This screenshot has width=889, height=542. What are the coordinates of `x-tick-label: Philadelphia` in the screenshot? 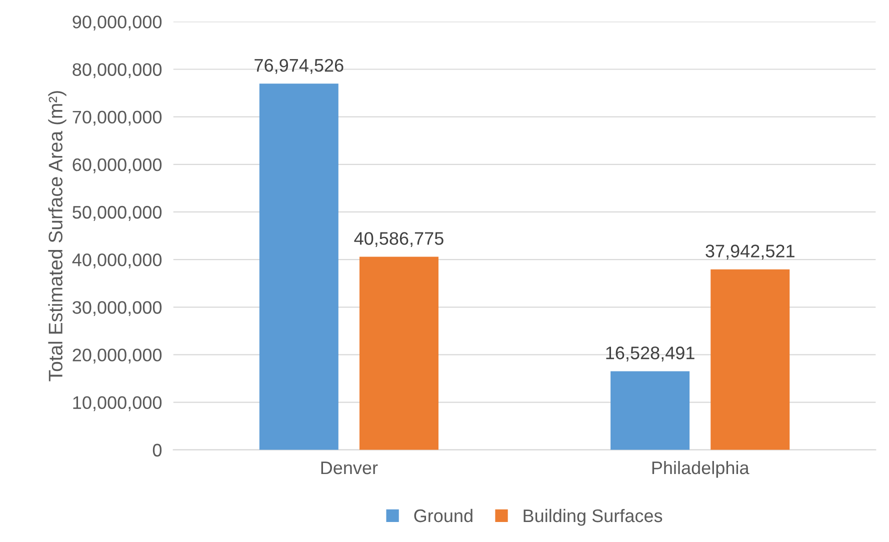 It's located at (701, 469).